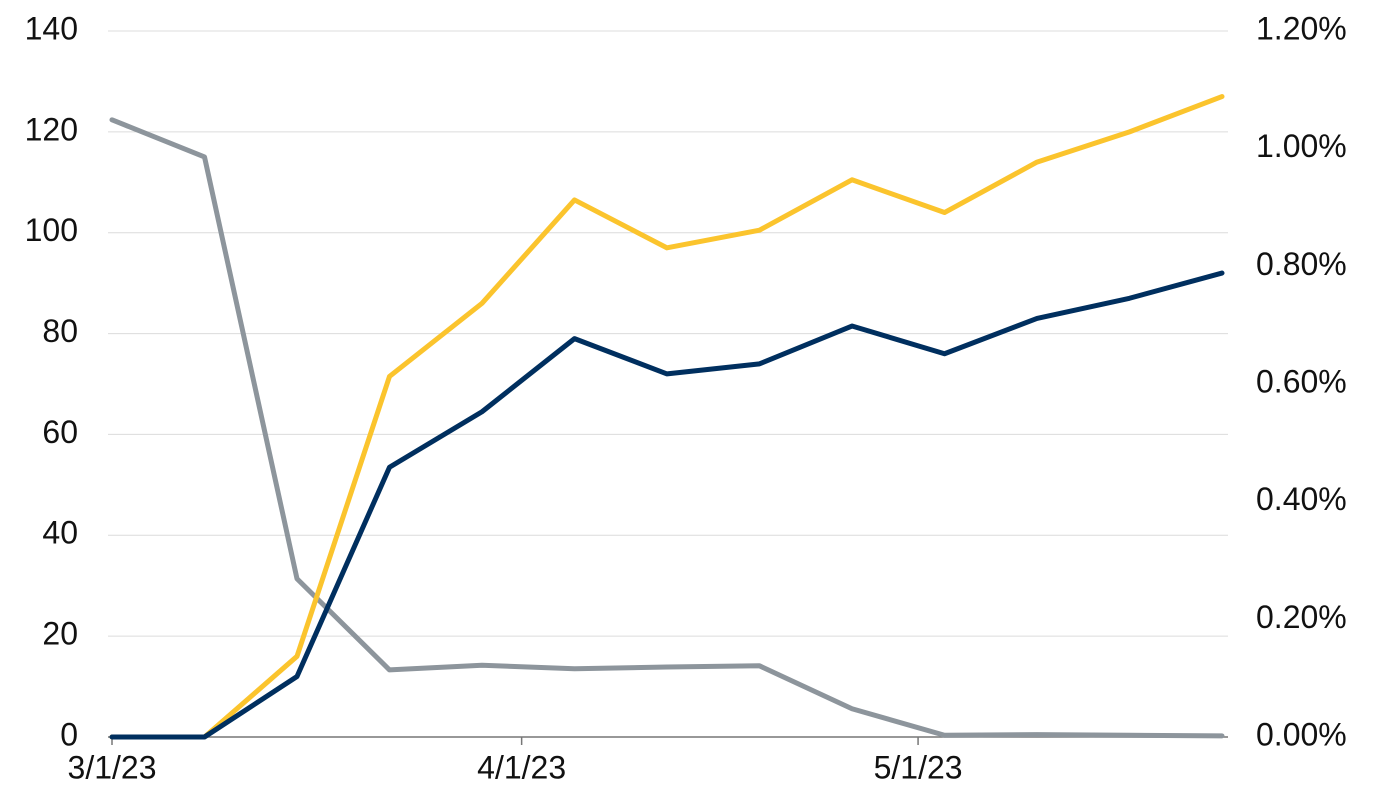 The image size is (1380, 800). Describe the element at coordinates (60, 533) in the screenshot. I see `y-tick-label: 40` at that location.